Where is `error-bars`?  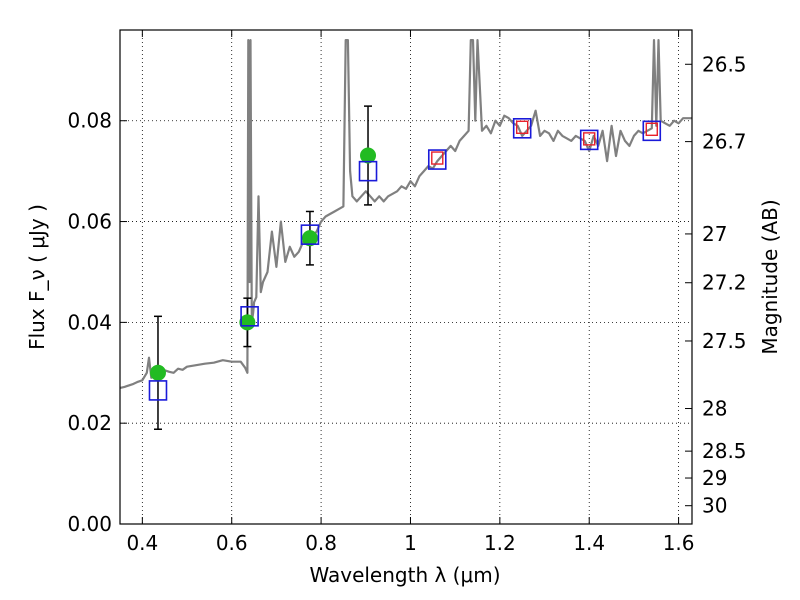 error-bars is located at coordinates (263, 267).